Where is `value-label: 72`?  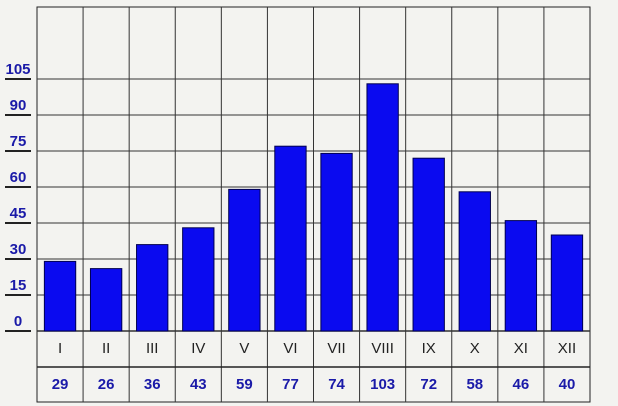 value-label: 72 is located at coordinates (428, 384).